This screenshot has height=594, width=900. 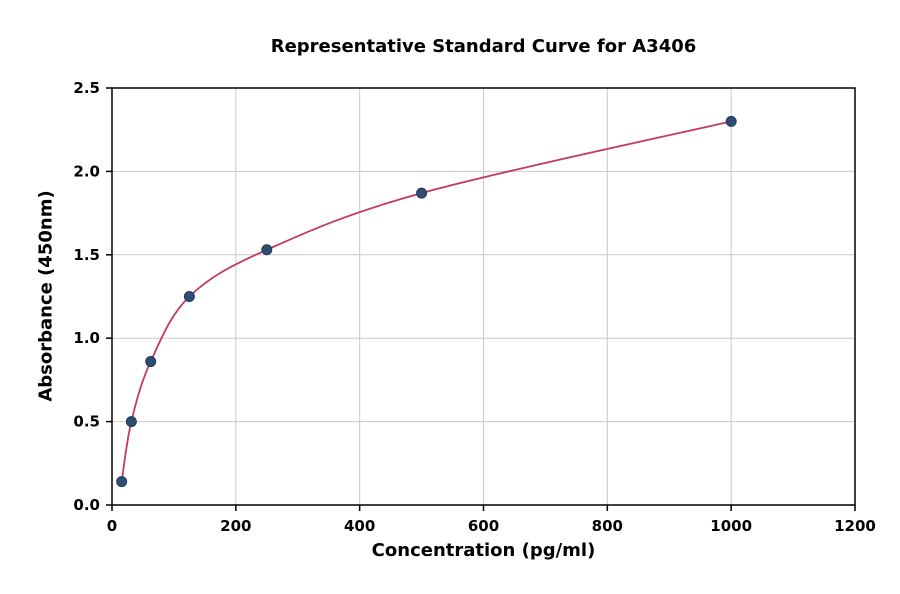 What do you see at coordinates (86, 255) in the screenshot?
I see `y-tick-label: 1.5` at bounding box center [86, 255].